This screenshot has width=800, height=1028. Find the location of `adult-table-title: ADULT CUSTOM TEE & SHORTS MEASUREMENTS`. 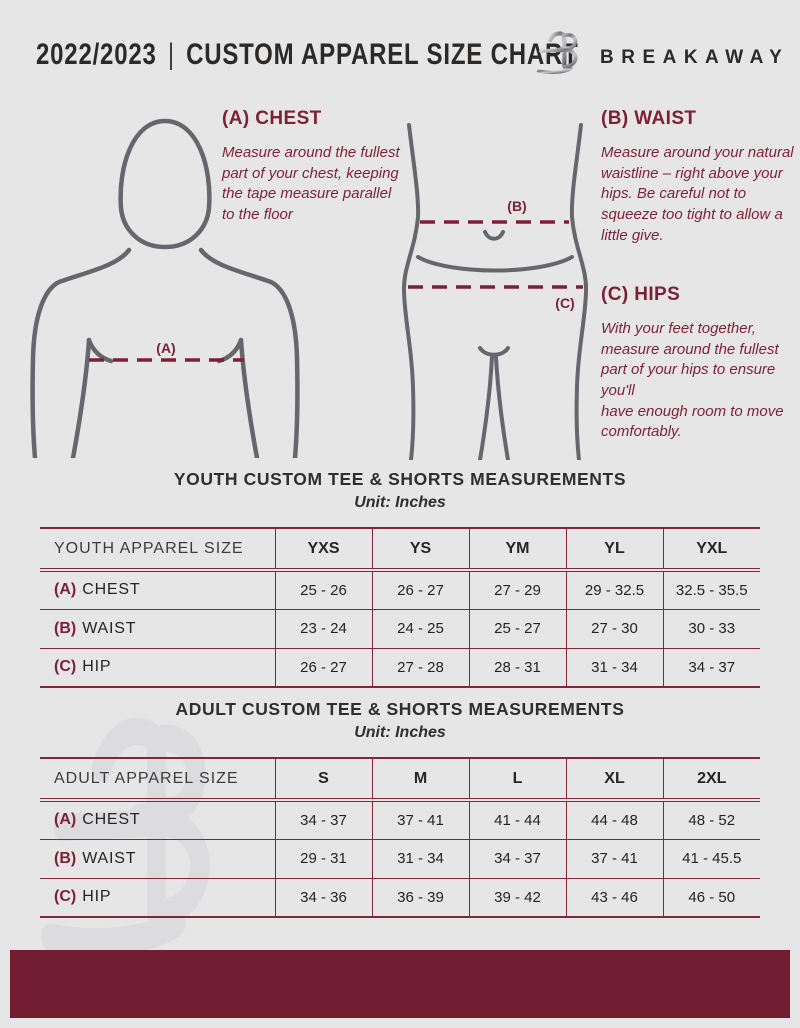

adult-table-title: ADULT CUSTOM TEE & SHORTS MEASUREMENTS is located at coordinates (400, 709).